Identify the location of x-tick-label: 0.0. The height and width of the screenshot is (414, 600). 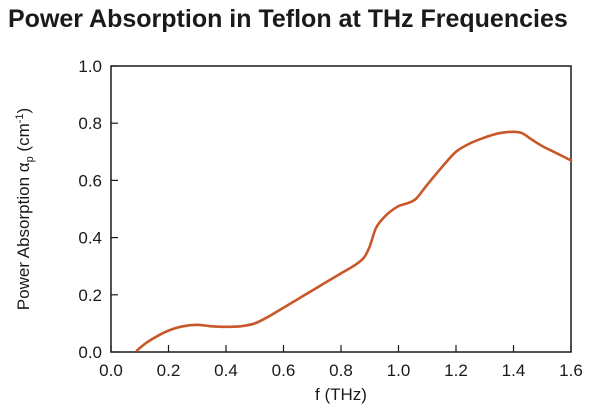
(111, 370).